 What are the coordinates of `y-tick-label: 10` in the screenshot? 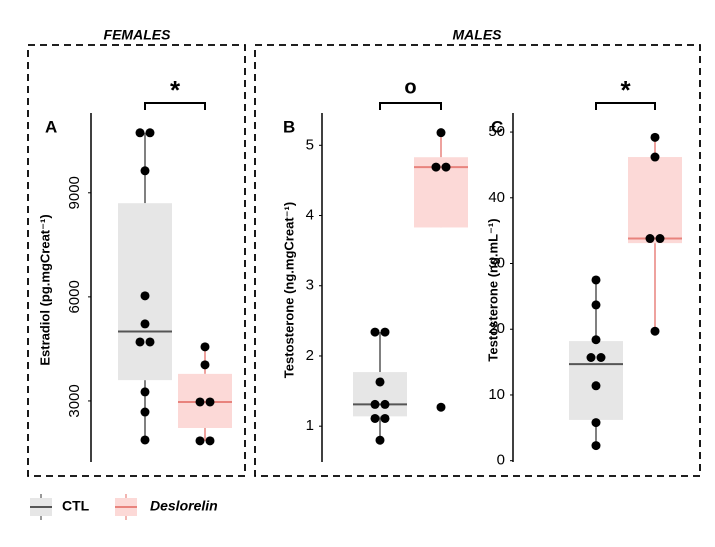 It's located at (496, 394).